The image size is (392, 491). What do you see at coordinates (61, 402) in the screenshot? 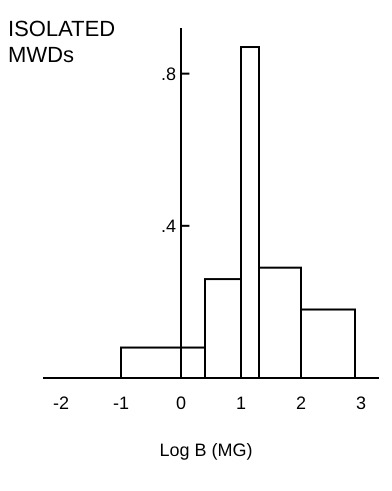
I see `x-tick-label: -2` at bounding box center [61, 402].